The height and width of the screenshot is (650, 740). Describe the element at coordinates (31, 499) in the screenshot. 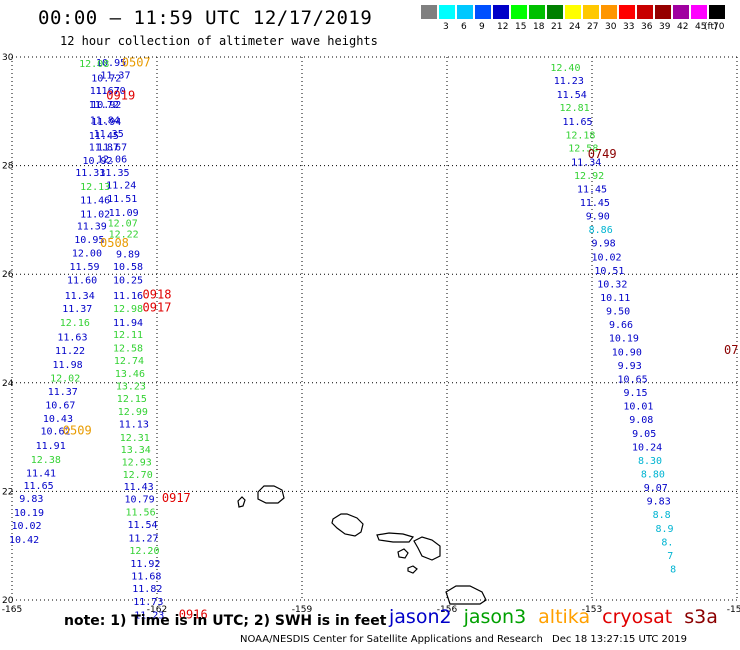

I see `wave-height-value: 9.83` at that location.